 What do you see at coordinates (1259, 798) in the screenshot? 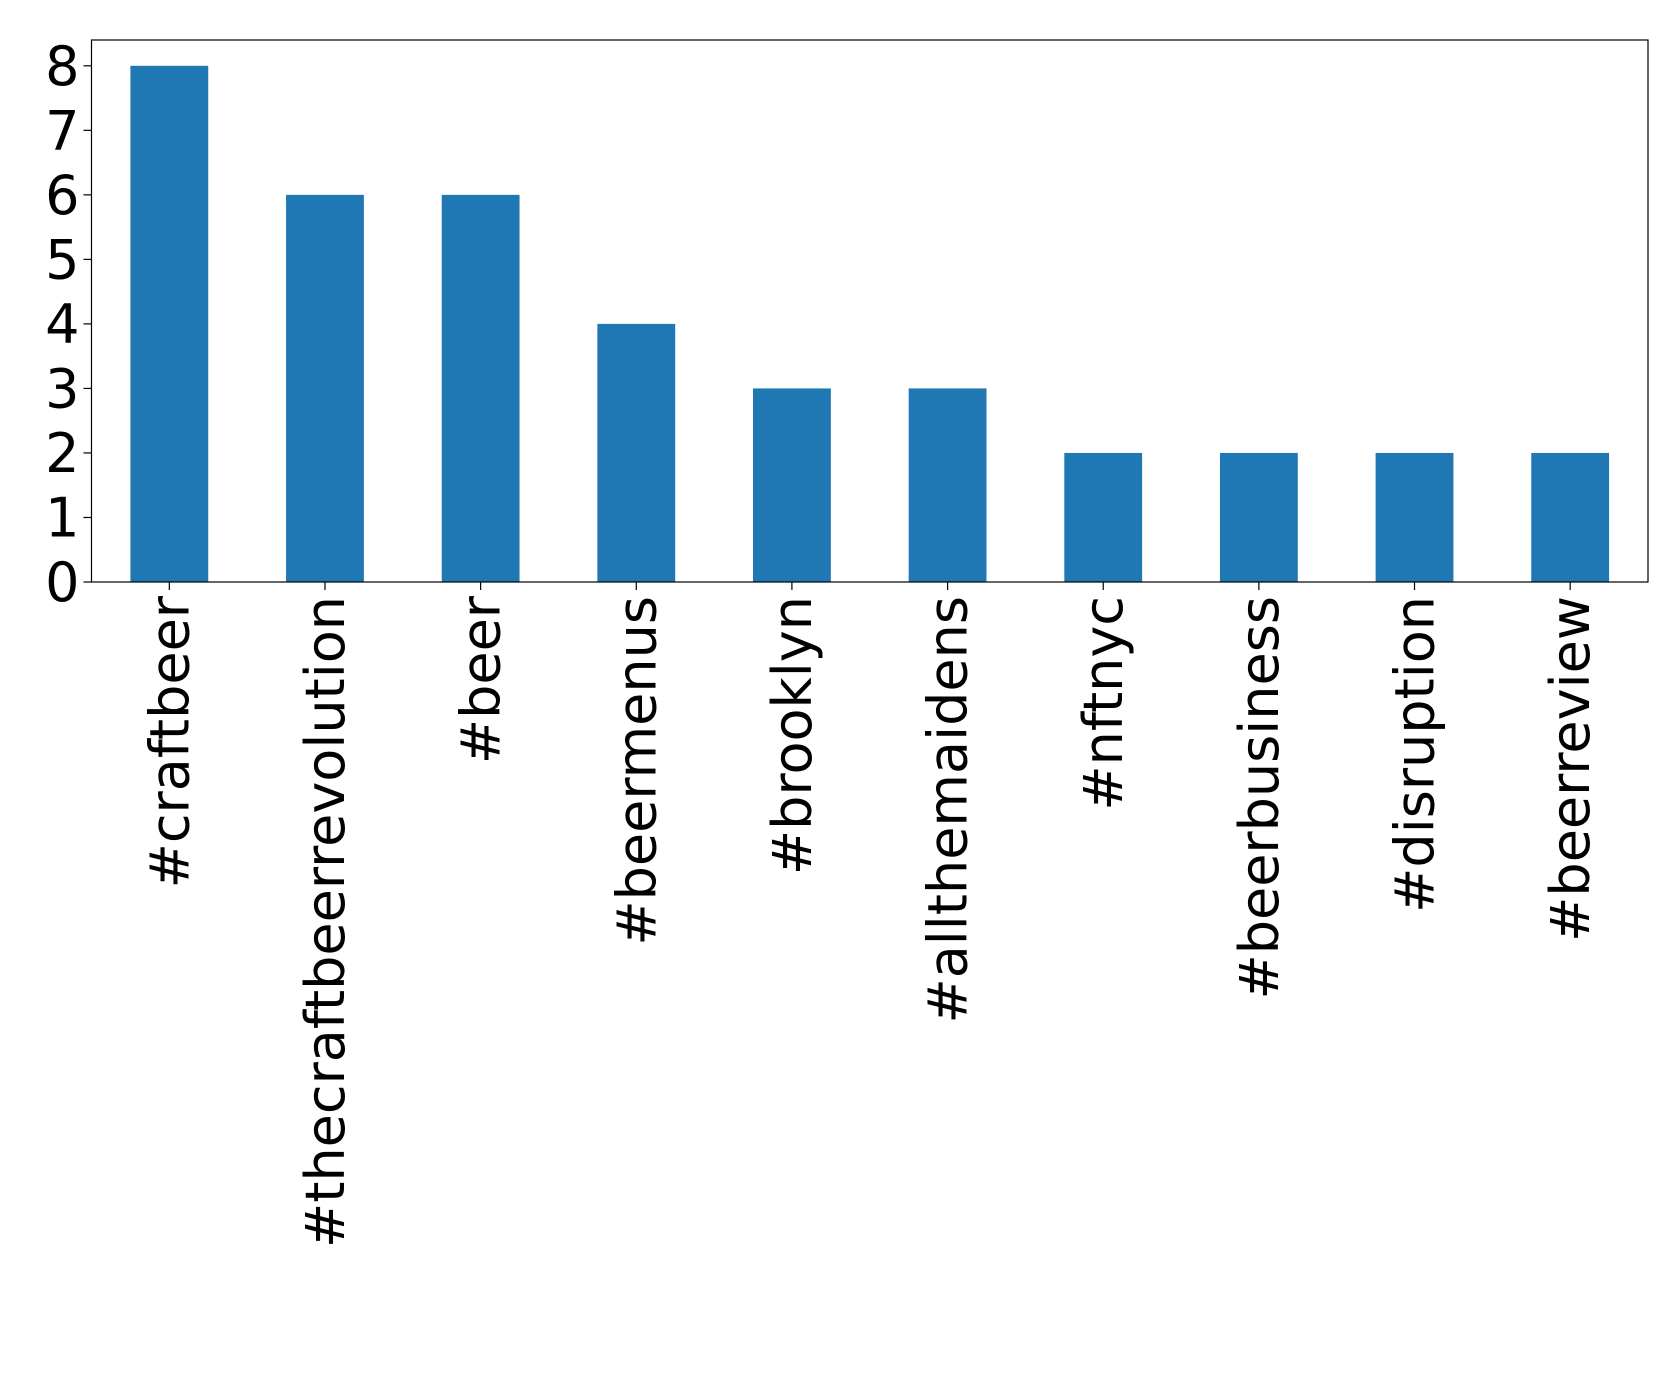
I see `x-tick-label: #beerbusiness` at bounding box center [1259, 798].